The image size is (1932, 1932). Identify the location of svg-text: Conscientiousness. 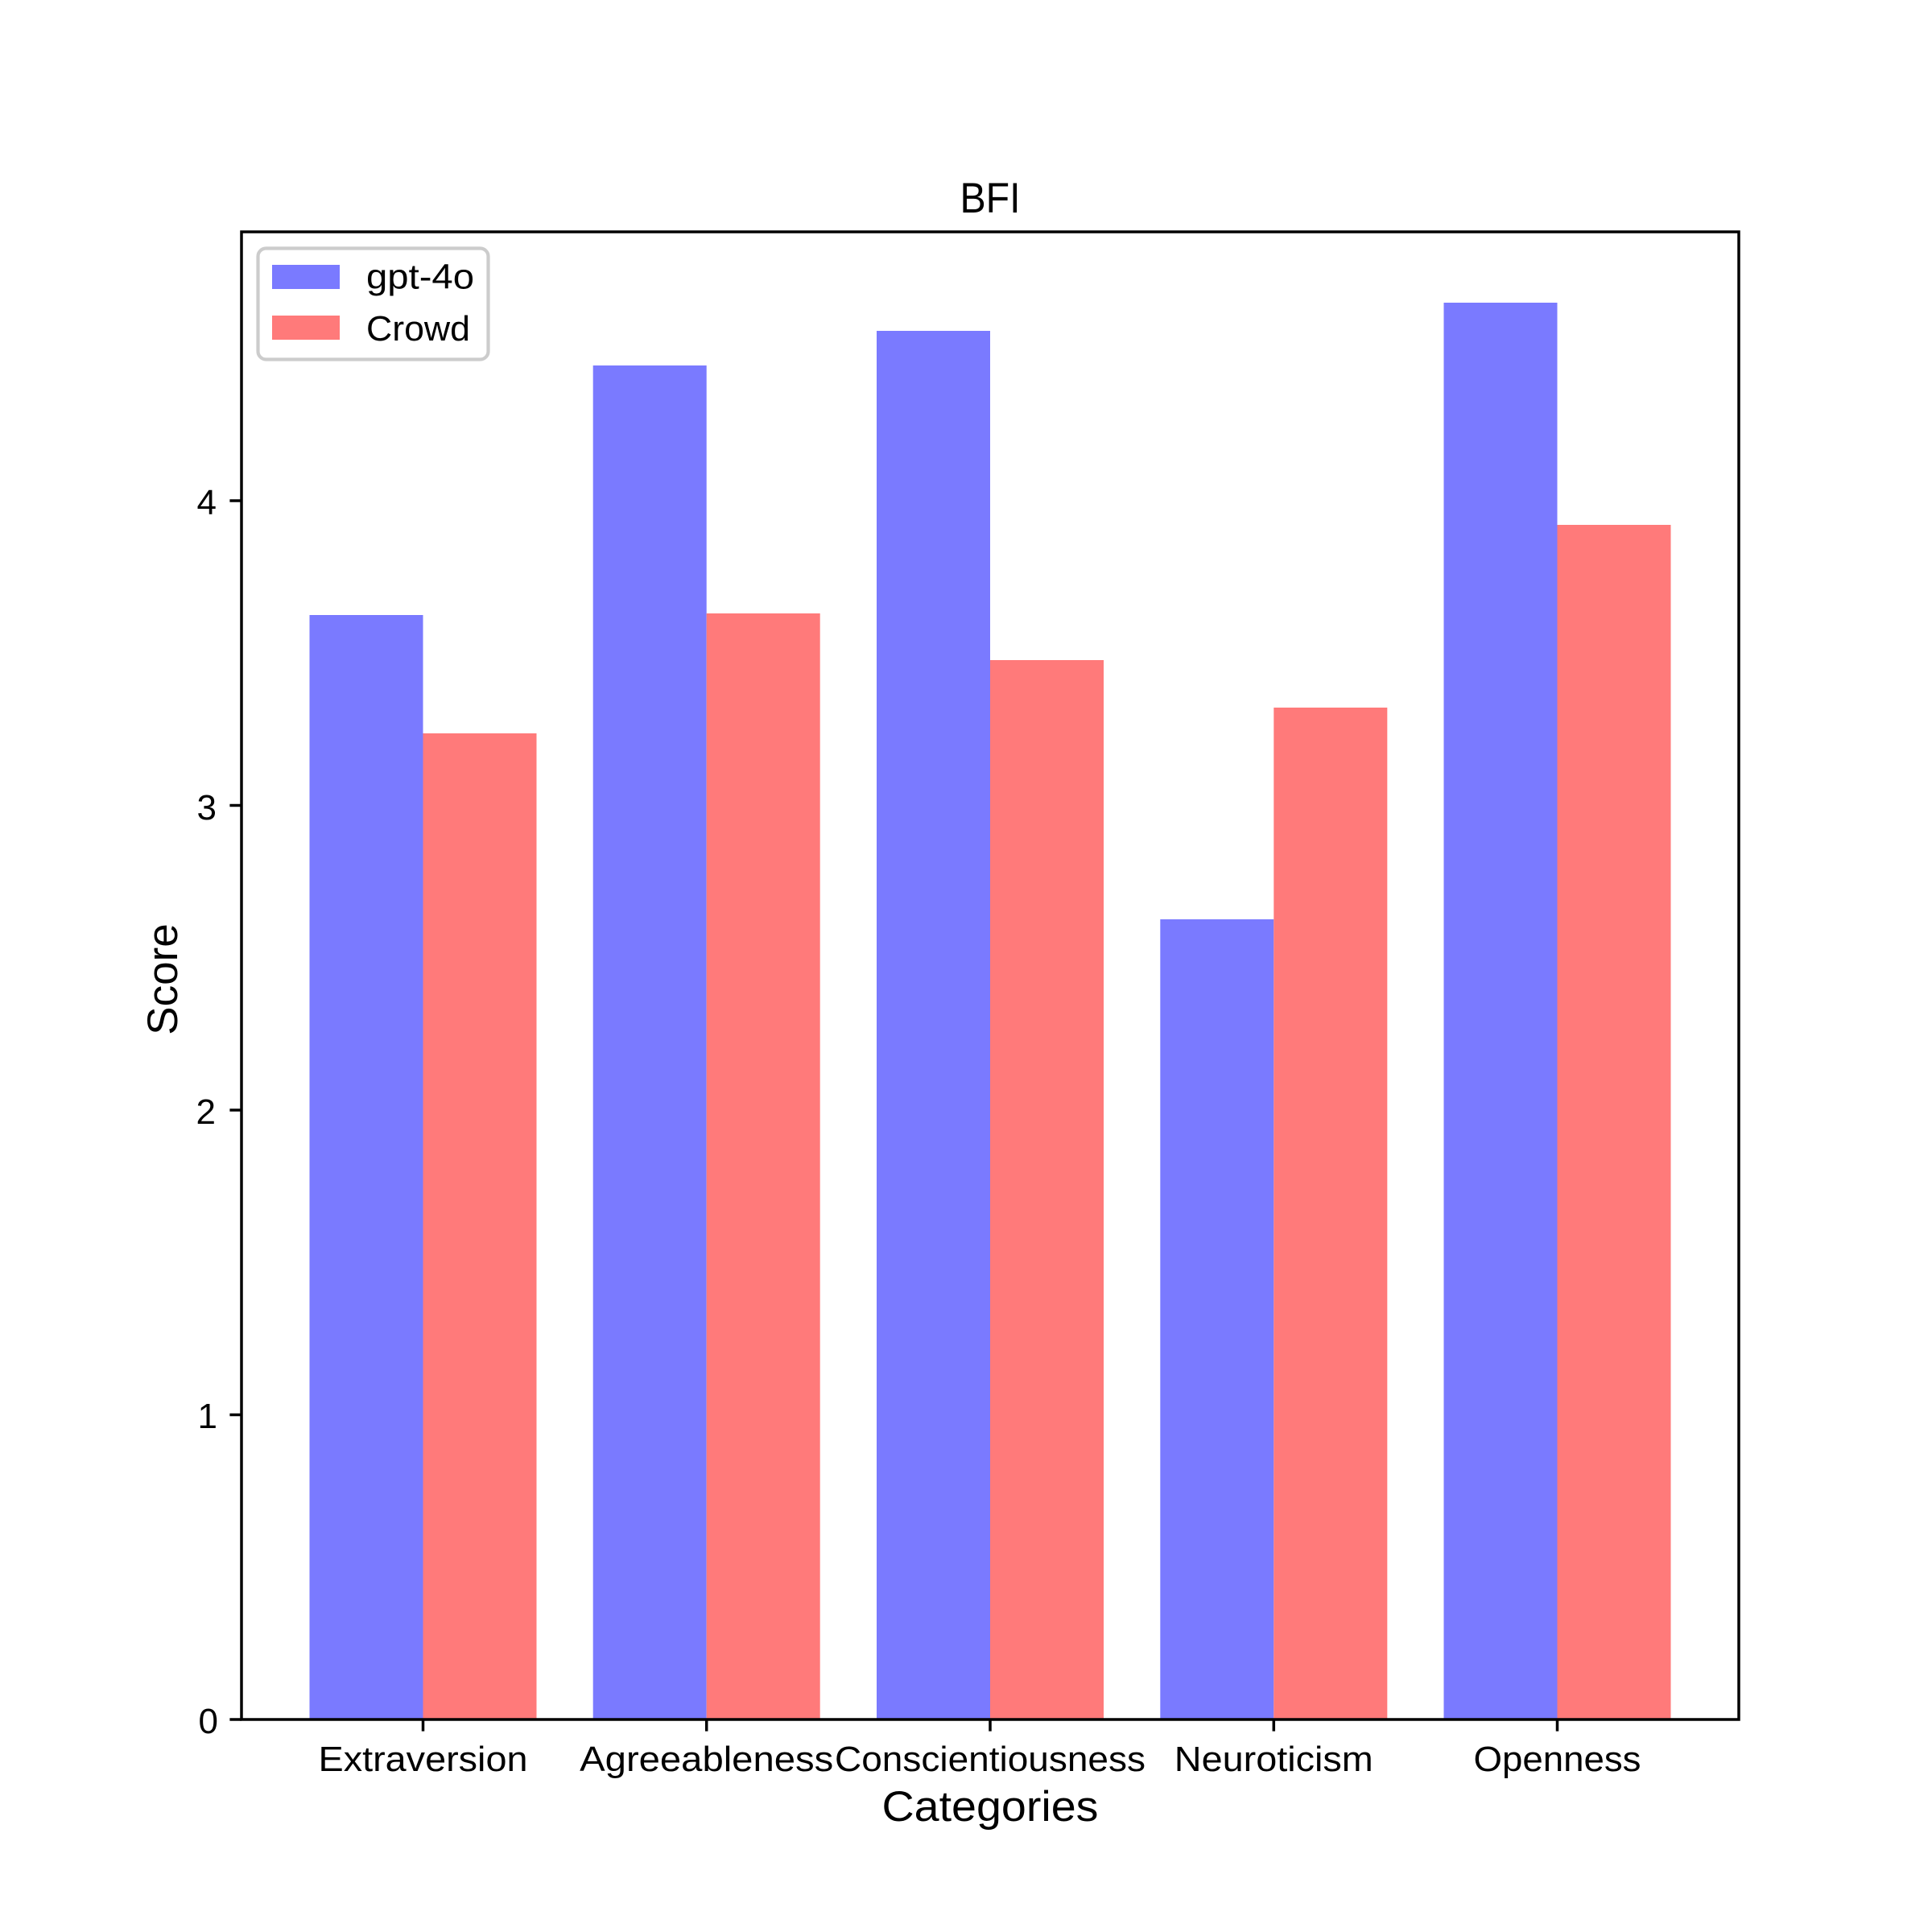
(990, 1759).